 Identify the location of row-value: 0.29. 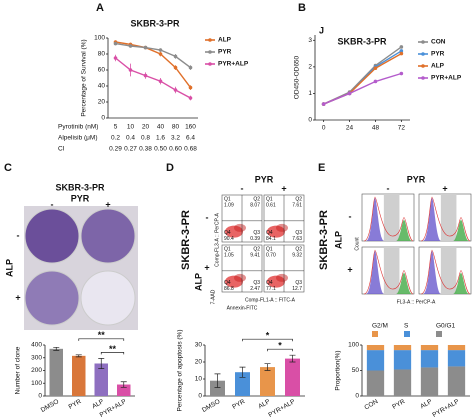
(115, 149).